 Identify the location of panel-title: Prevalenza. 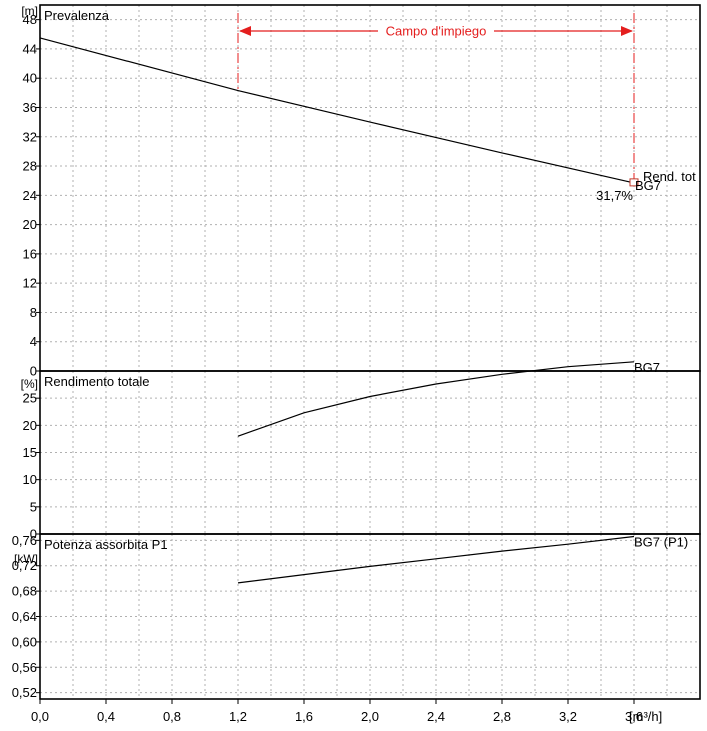
(77, 15).